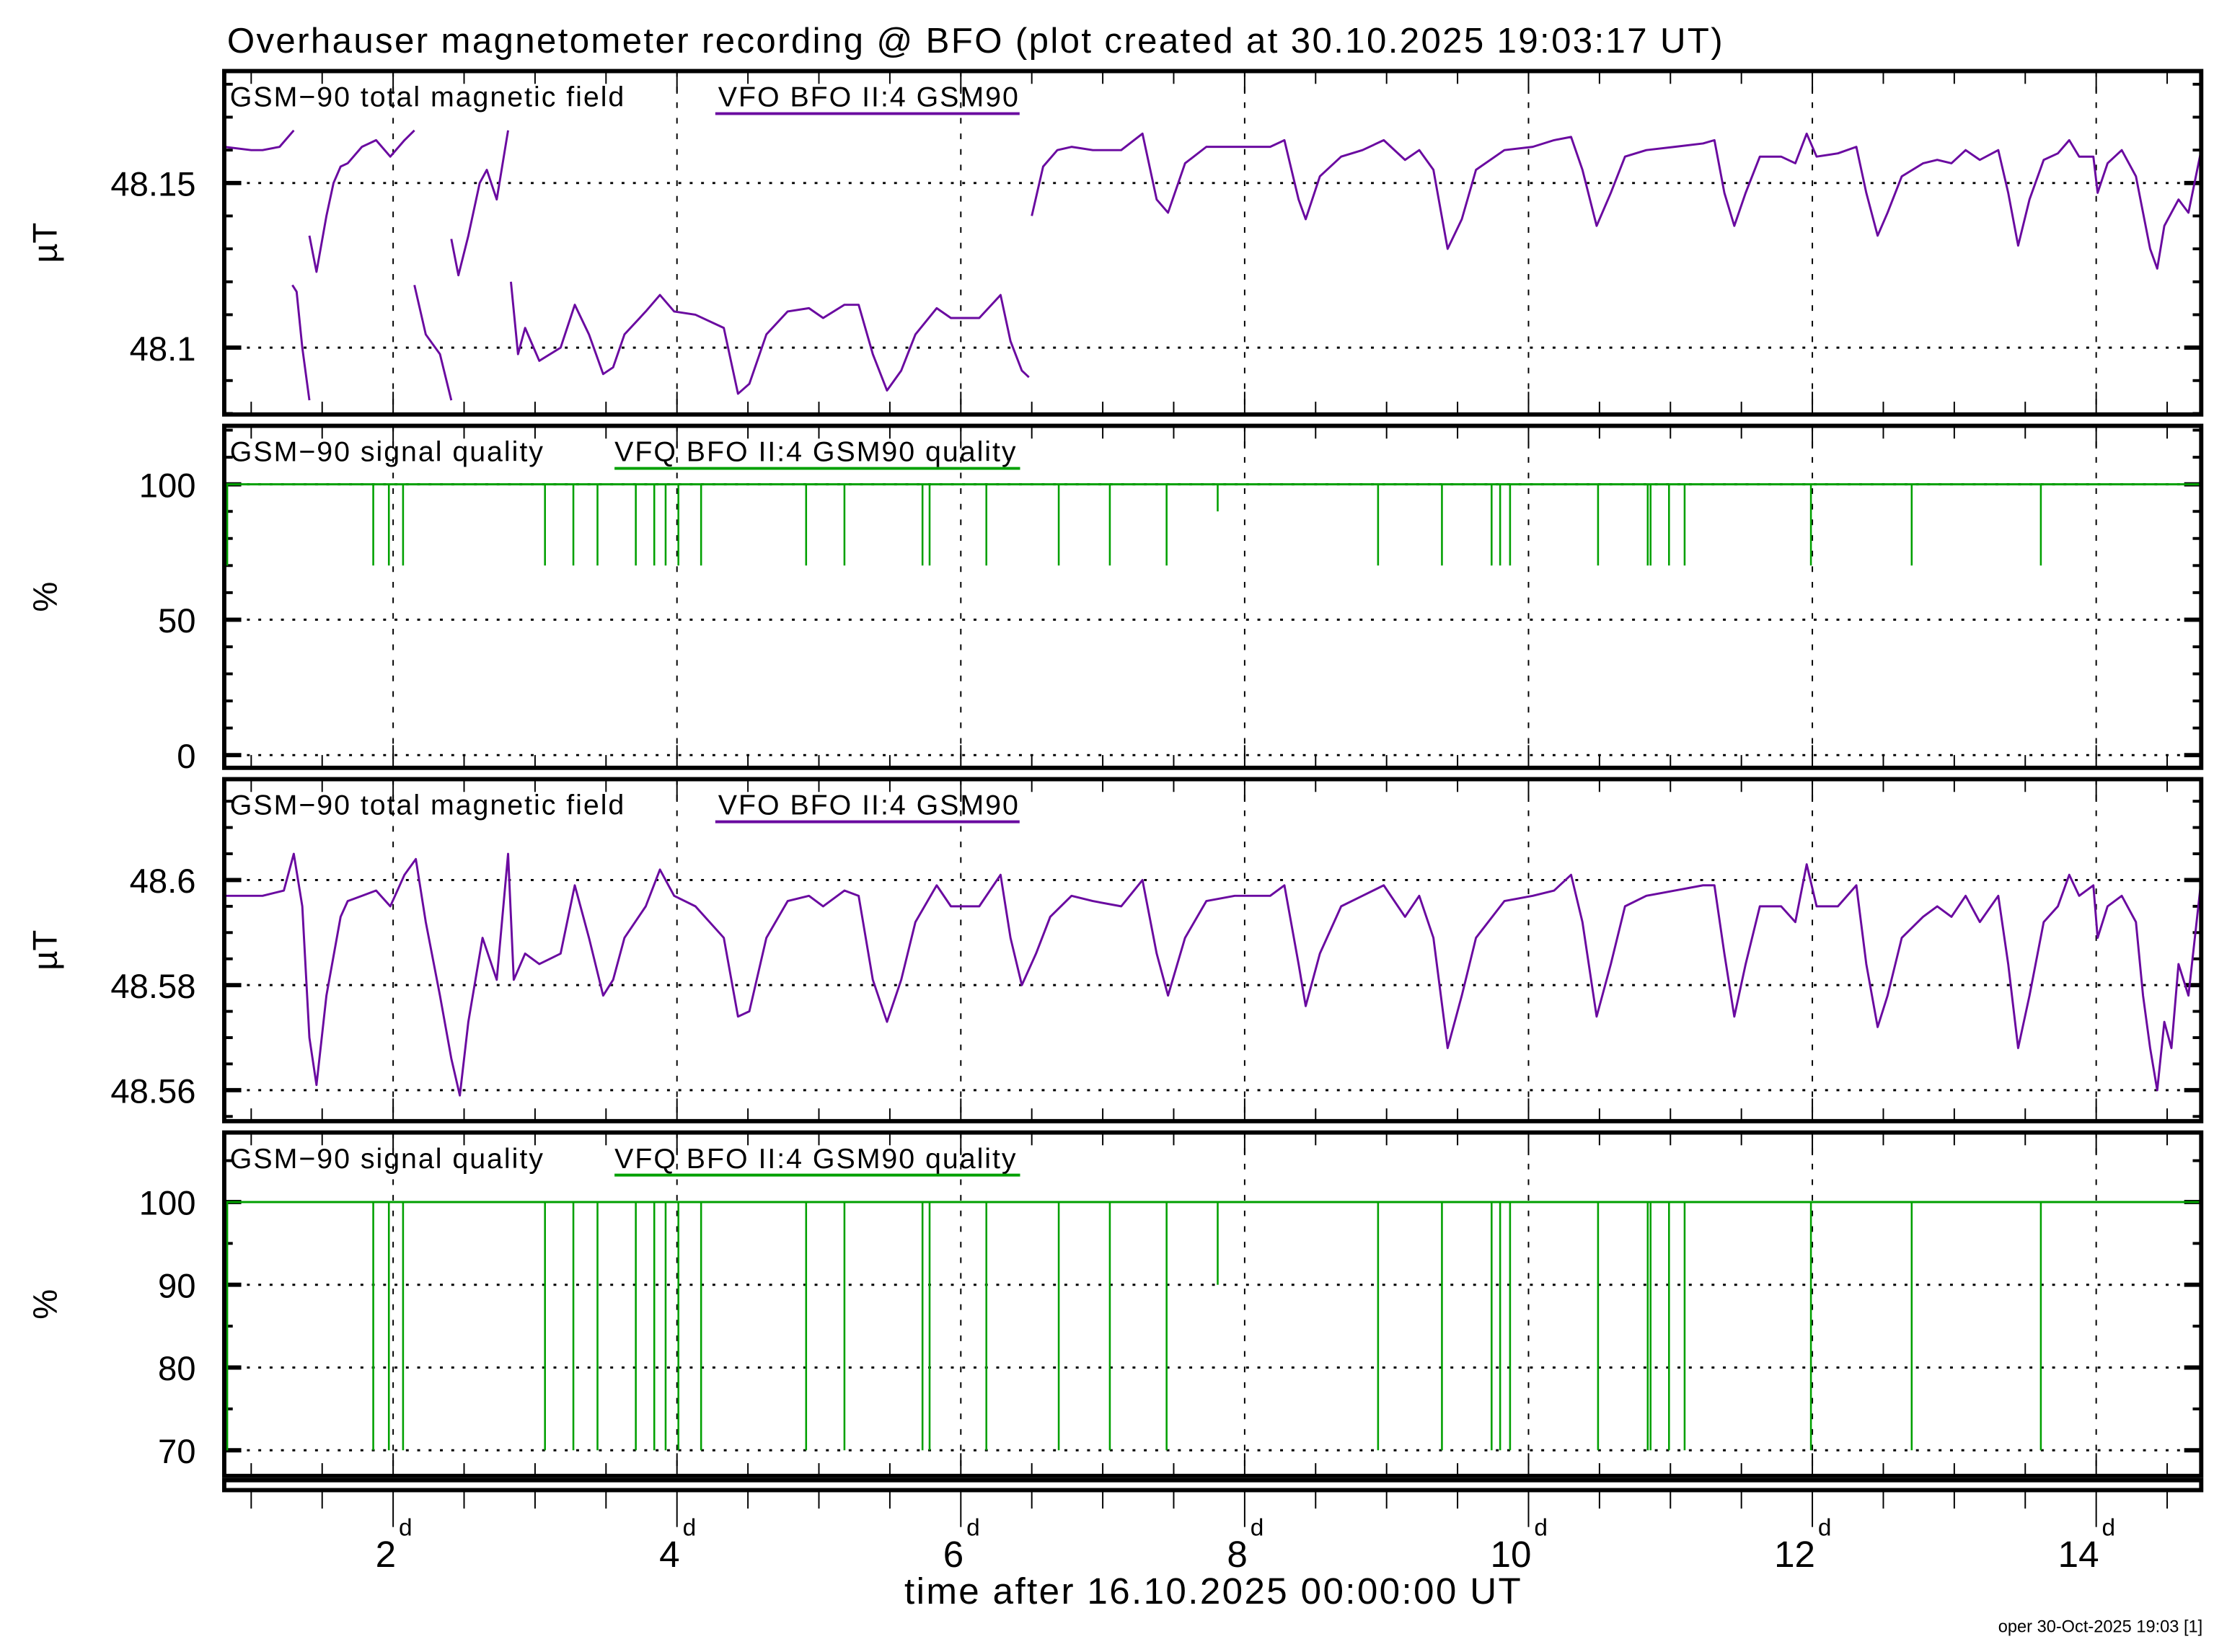  What do you see at coordinates (177, 1369) in the screenshot?
I see `y-tick-label: 80` at bounding box center [177, 1369].